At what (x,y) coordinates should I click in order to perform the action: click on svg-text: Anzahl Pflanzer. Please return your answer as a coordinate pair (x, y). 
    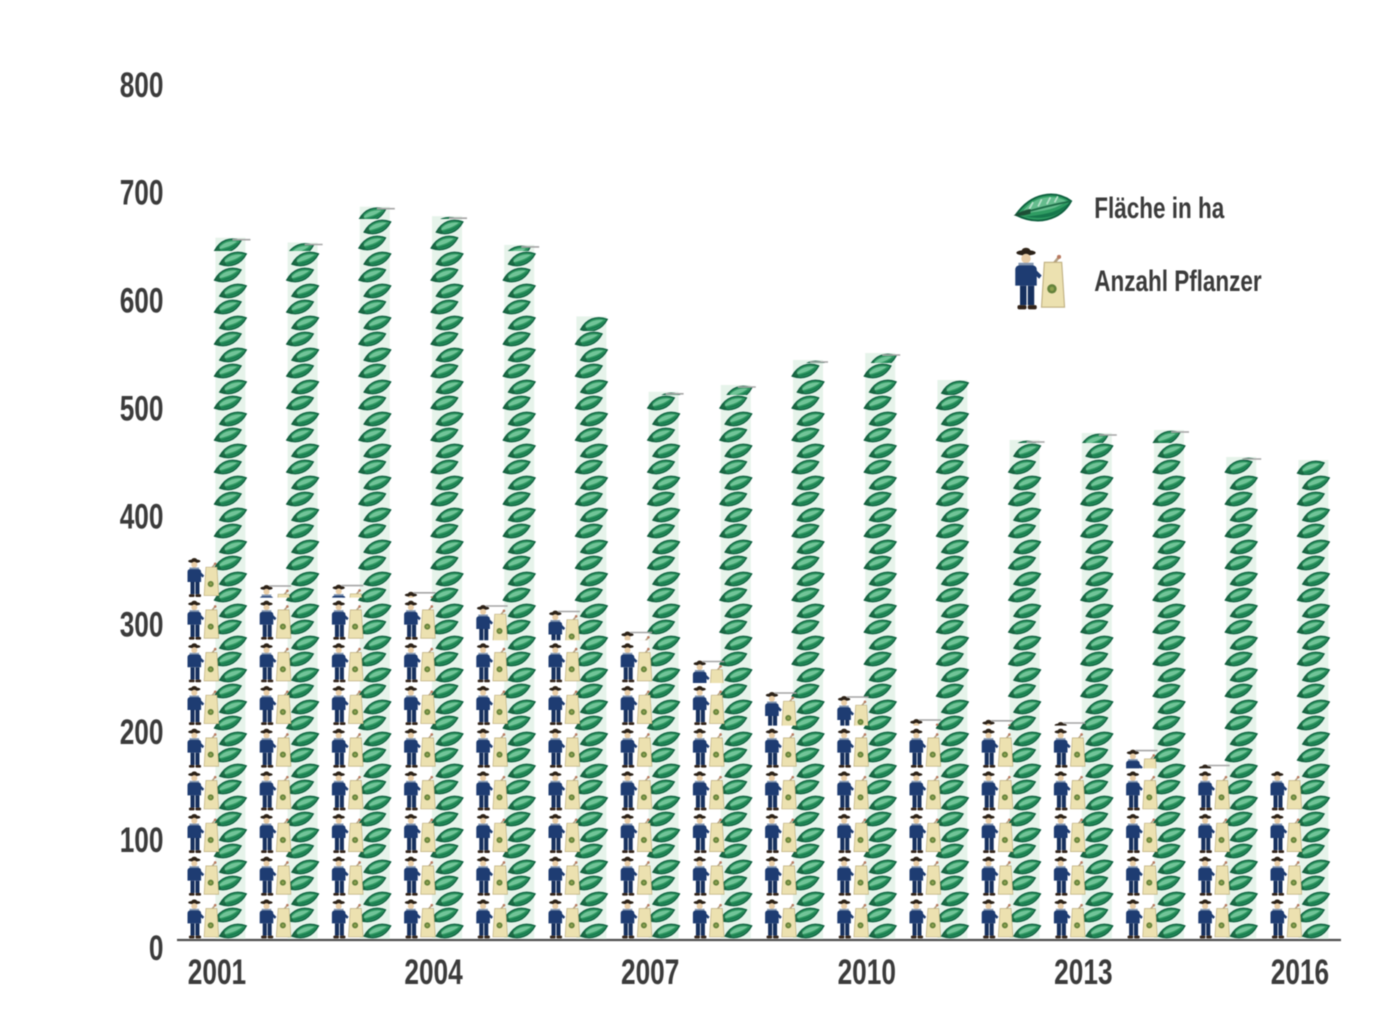
    Looking at the image, I should click on (1177, 281).